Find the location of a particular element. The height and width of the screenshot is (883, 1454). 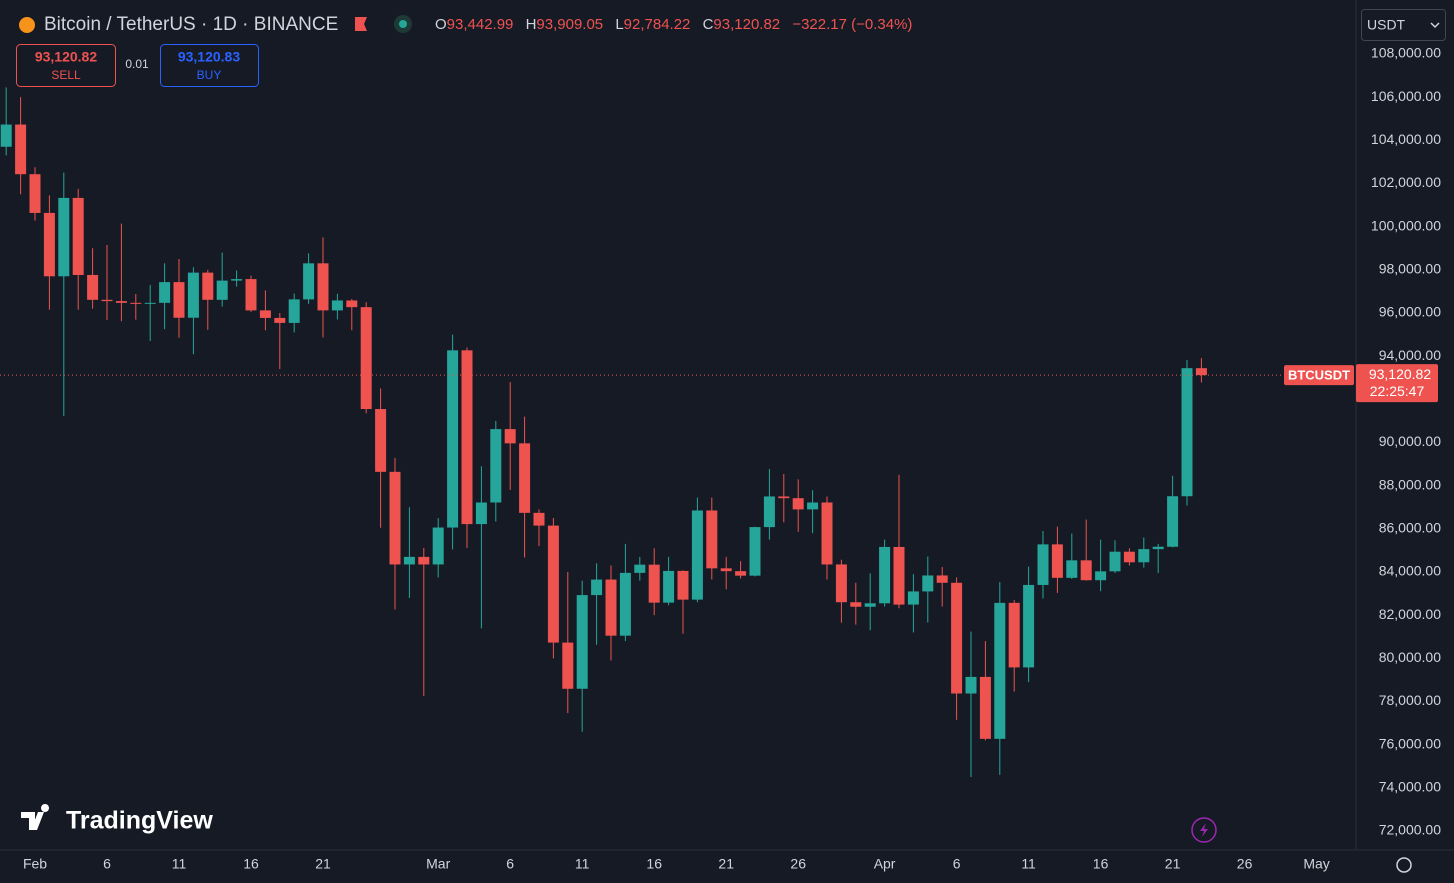

ohlc-value: 93,909.05 is located at coordinates (569, 24).